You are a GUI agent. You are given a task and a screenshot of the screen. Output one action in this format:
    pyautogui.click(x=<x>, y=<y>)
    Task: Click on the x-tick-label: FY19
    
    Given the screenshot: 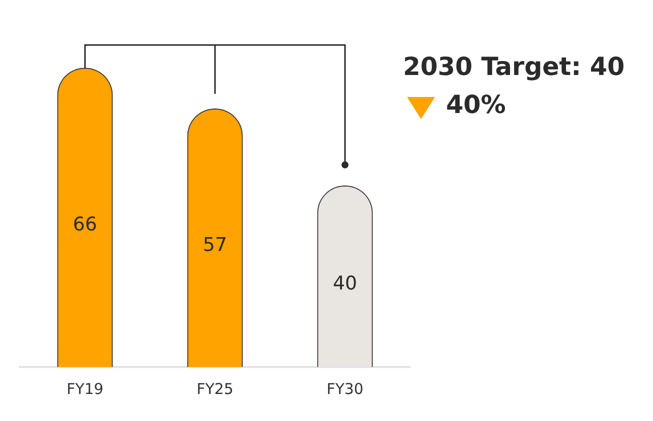 What is the action you would take?
    pyautogui.click(x=85, y=389)
    